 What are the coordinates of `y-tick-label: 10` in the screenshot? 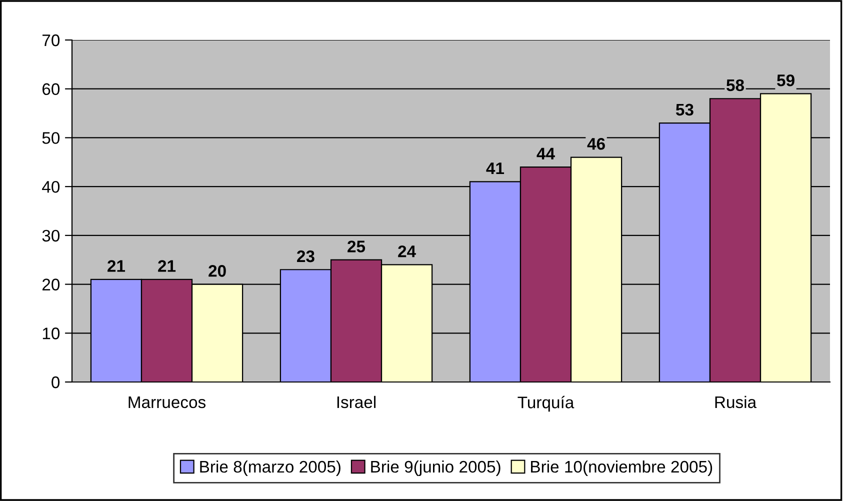 It's located at (51, 334).